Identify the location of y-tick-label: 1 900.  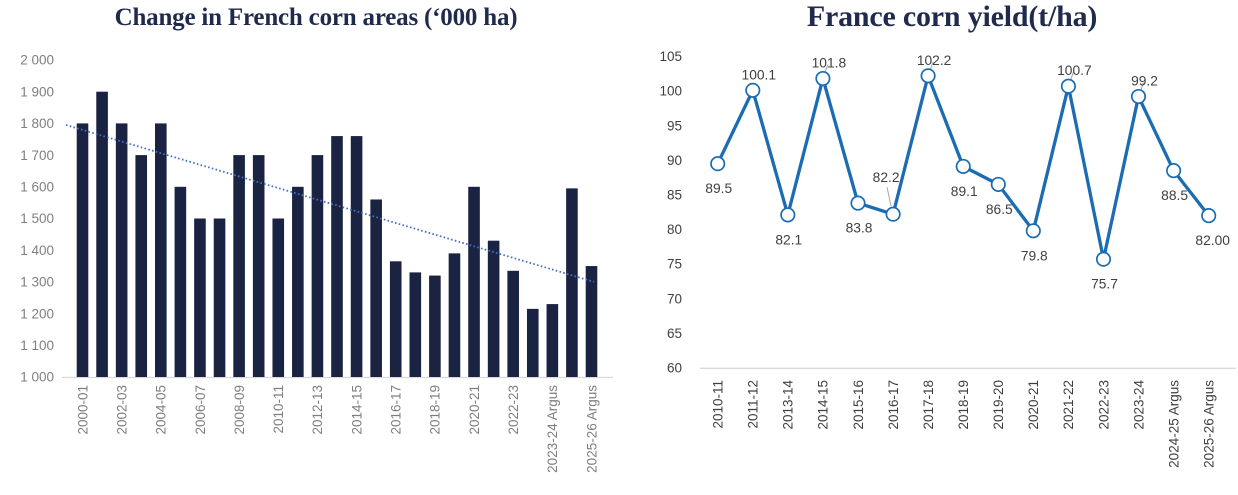
(37, 91).